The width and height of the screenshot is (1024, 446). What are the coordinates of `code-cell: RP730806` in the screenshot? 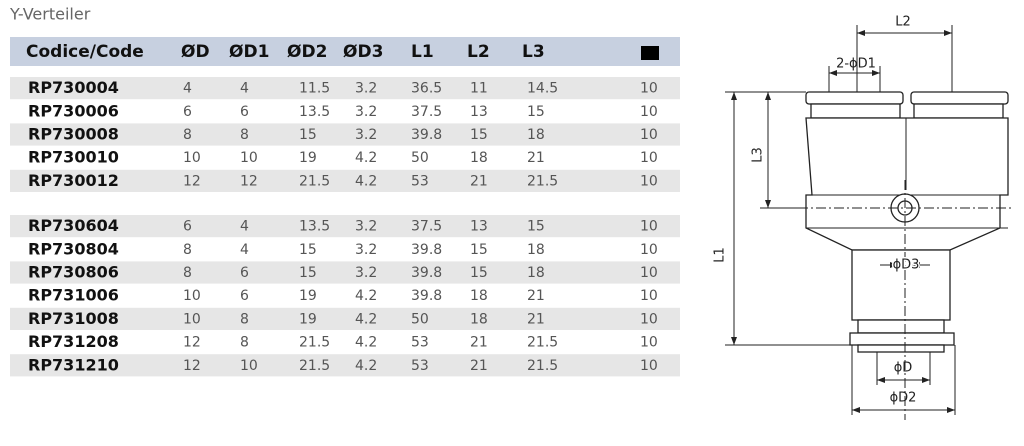 It's located at (73, 272).